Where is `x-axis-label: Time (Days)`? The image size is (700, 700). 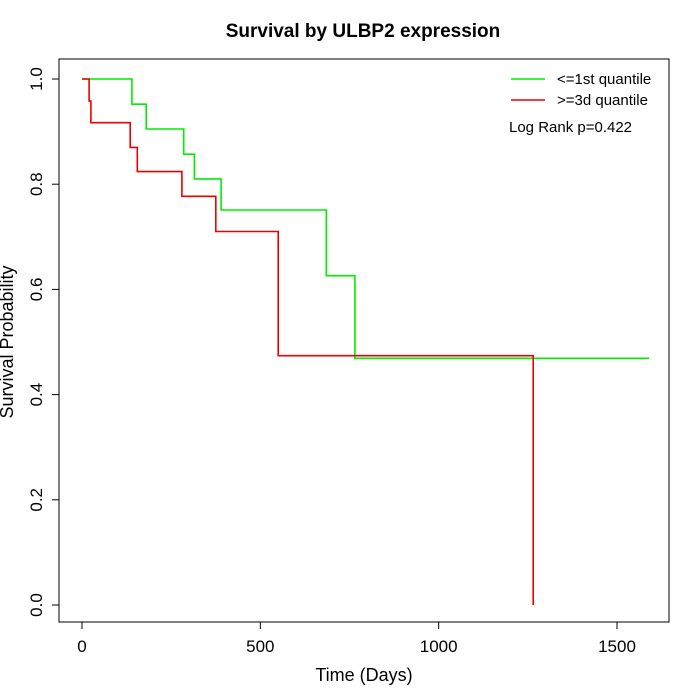
x-axis-label: Time (Days) is located at coordinates (363, 675).